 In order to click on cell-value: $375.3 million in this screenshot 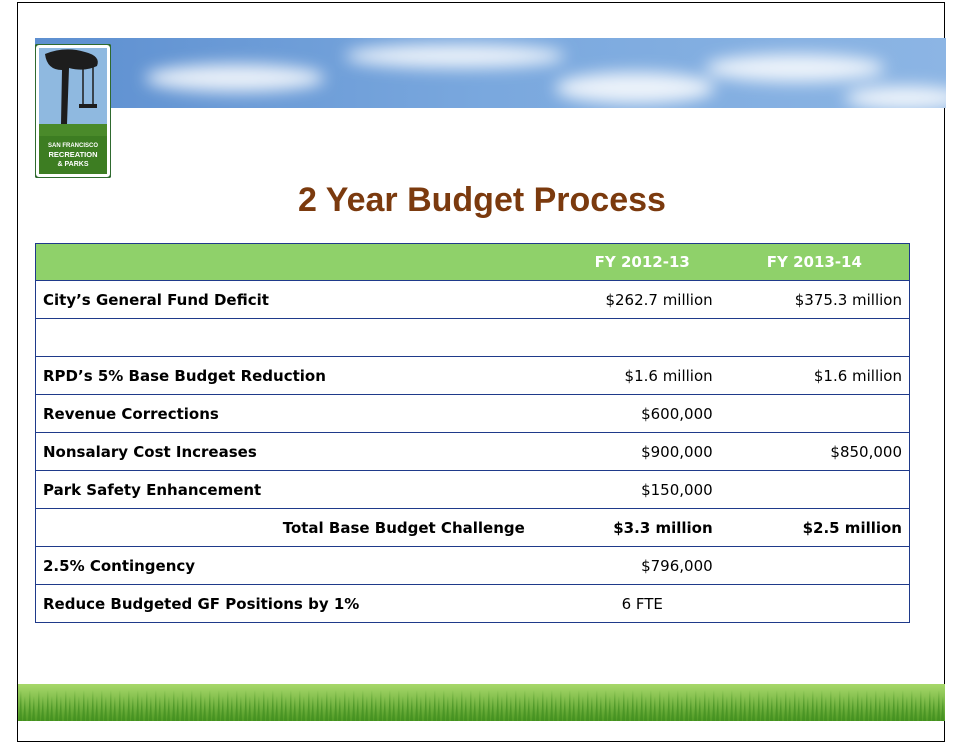, I will do `click(814, 299)`.